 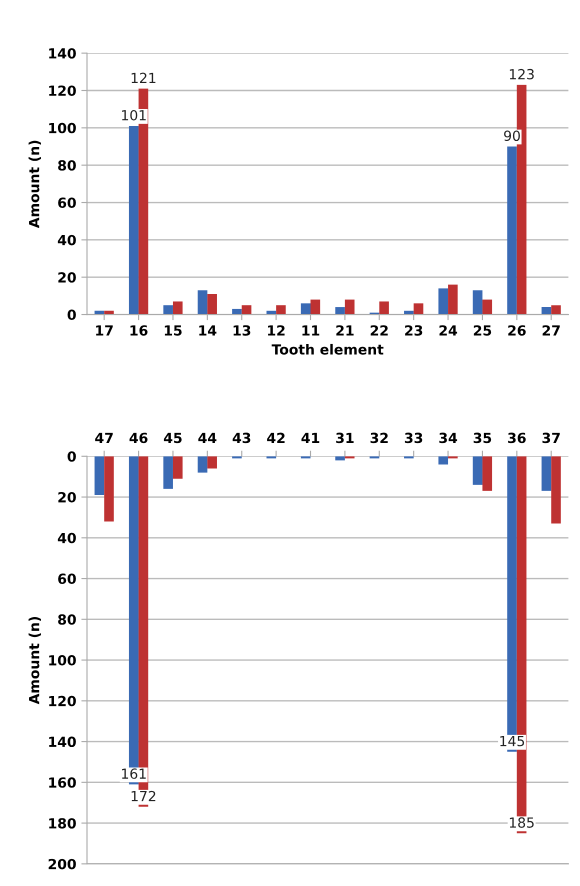 What do you see at coordinates (551, 330) in the screenshot?
I see `x-tick-label: 27` at bounding box center [551, 330].